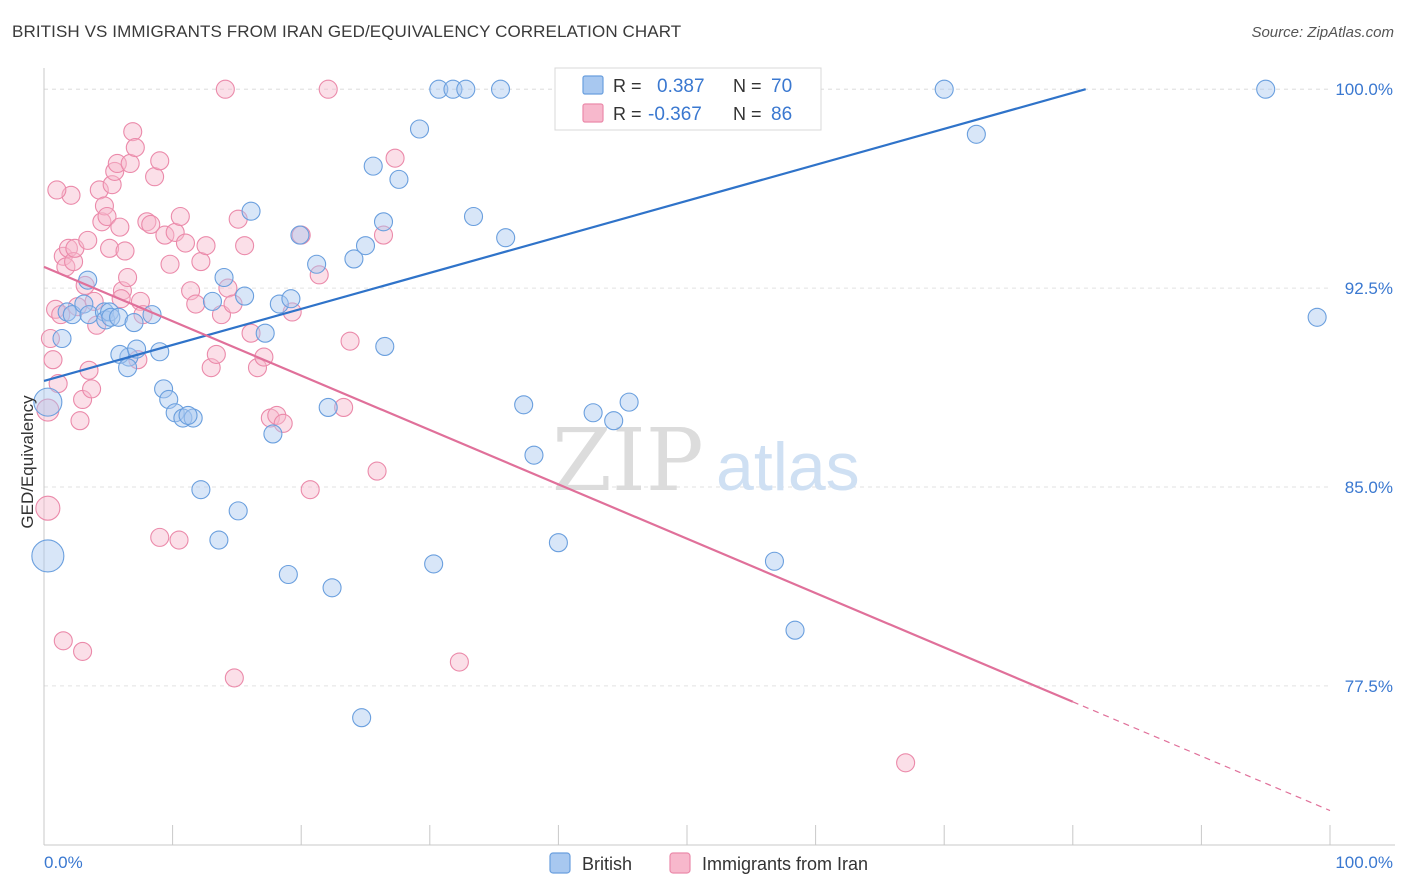 The image size is (1406, 892). Describe the element at coordinates (1201, 756) in the screenshot. I see `trend-line-iran-extension` at that location.